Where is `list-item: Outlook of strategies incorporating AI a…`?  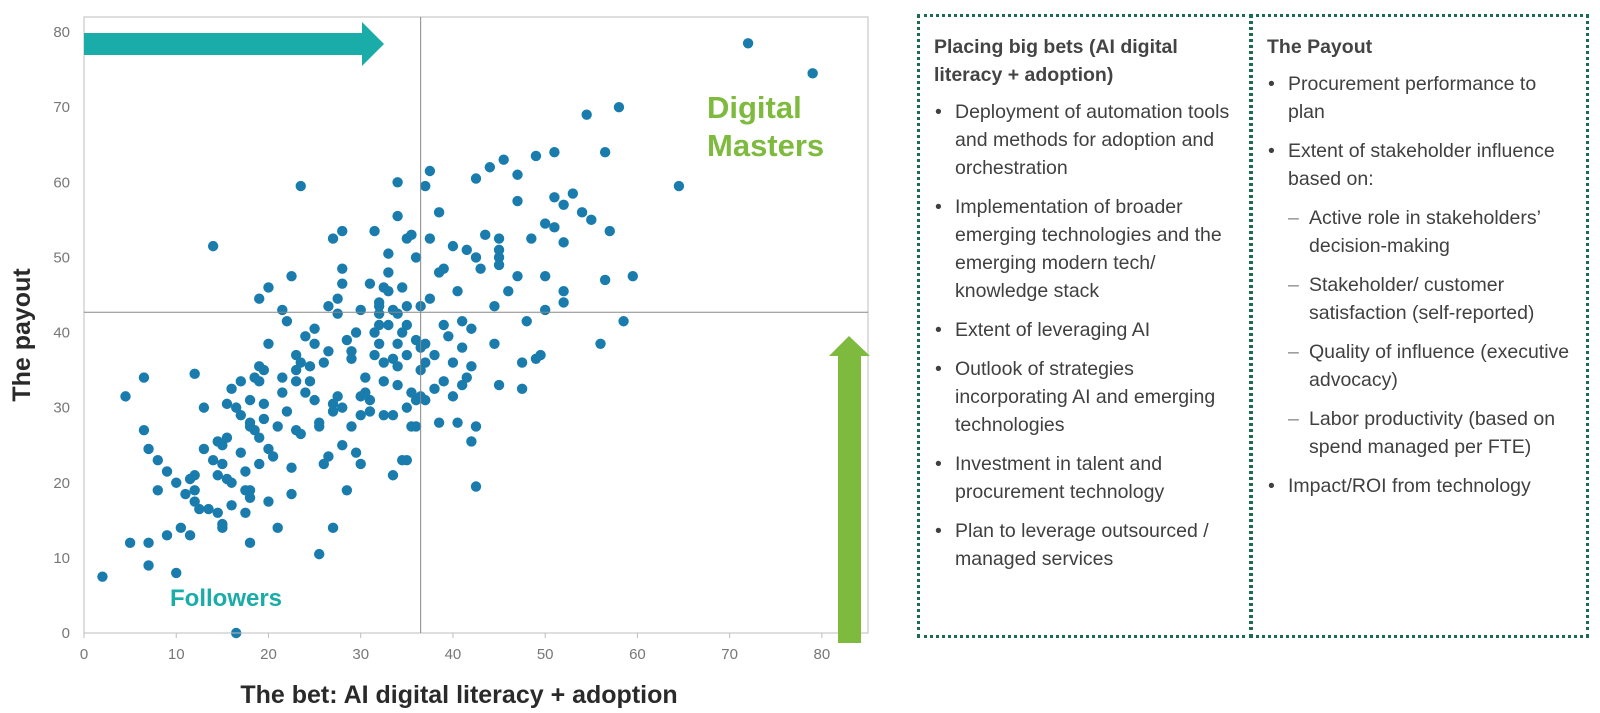
list-item: Outlook of strategies incorporating AI a… is located at coordinates (1084, 397).